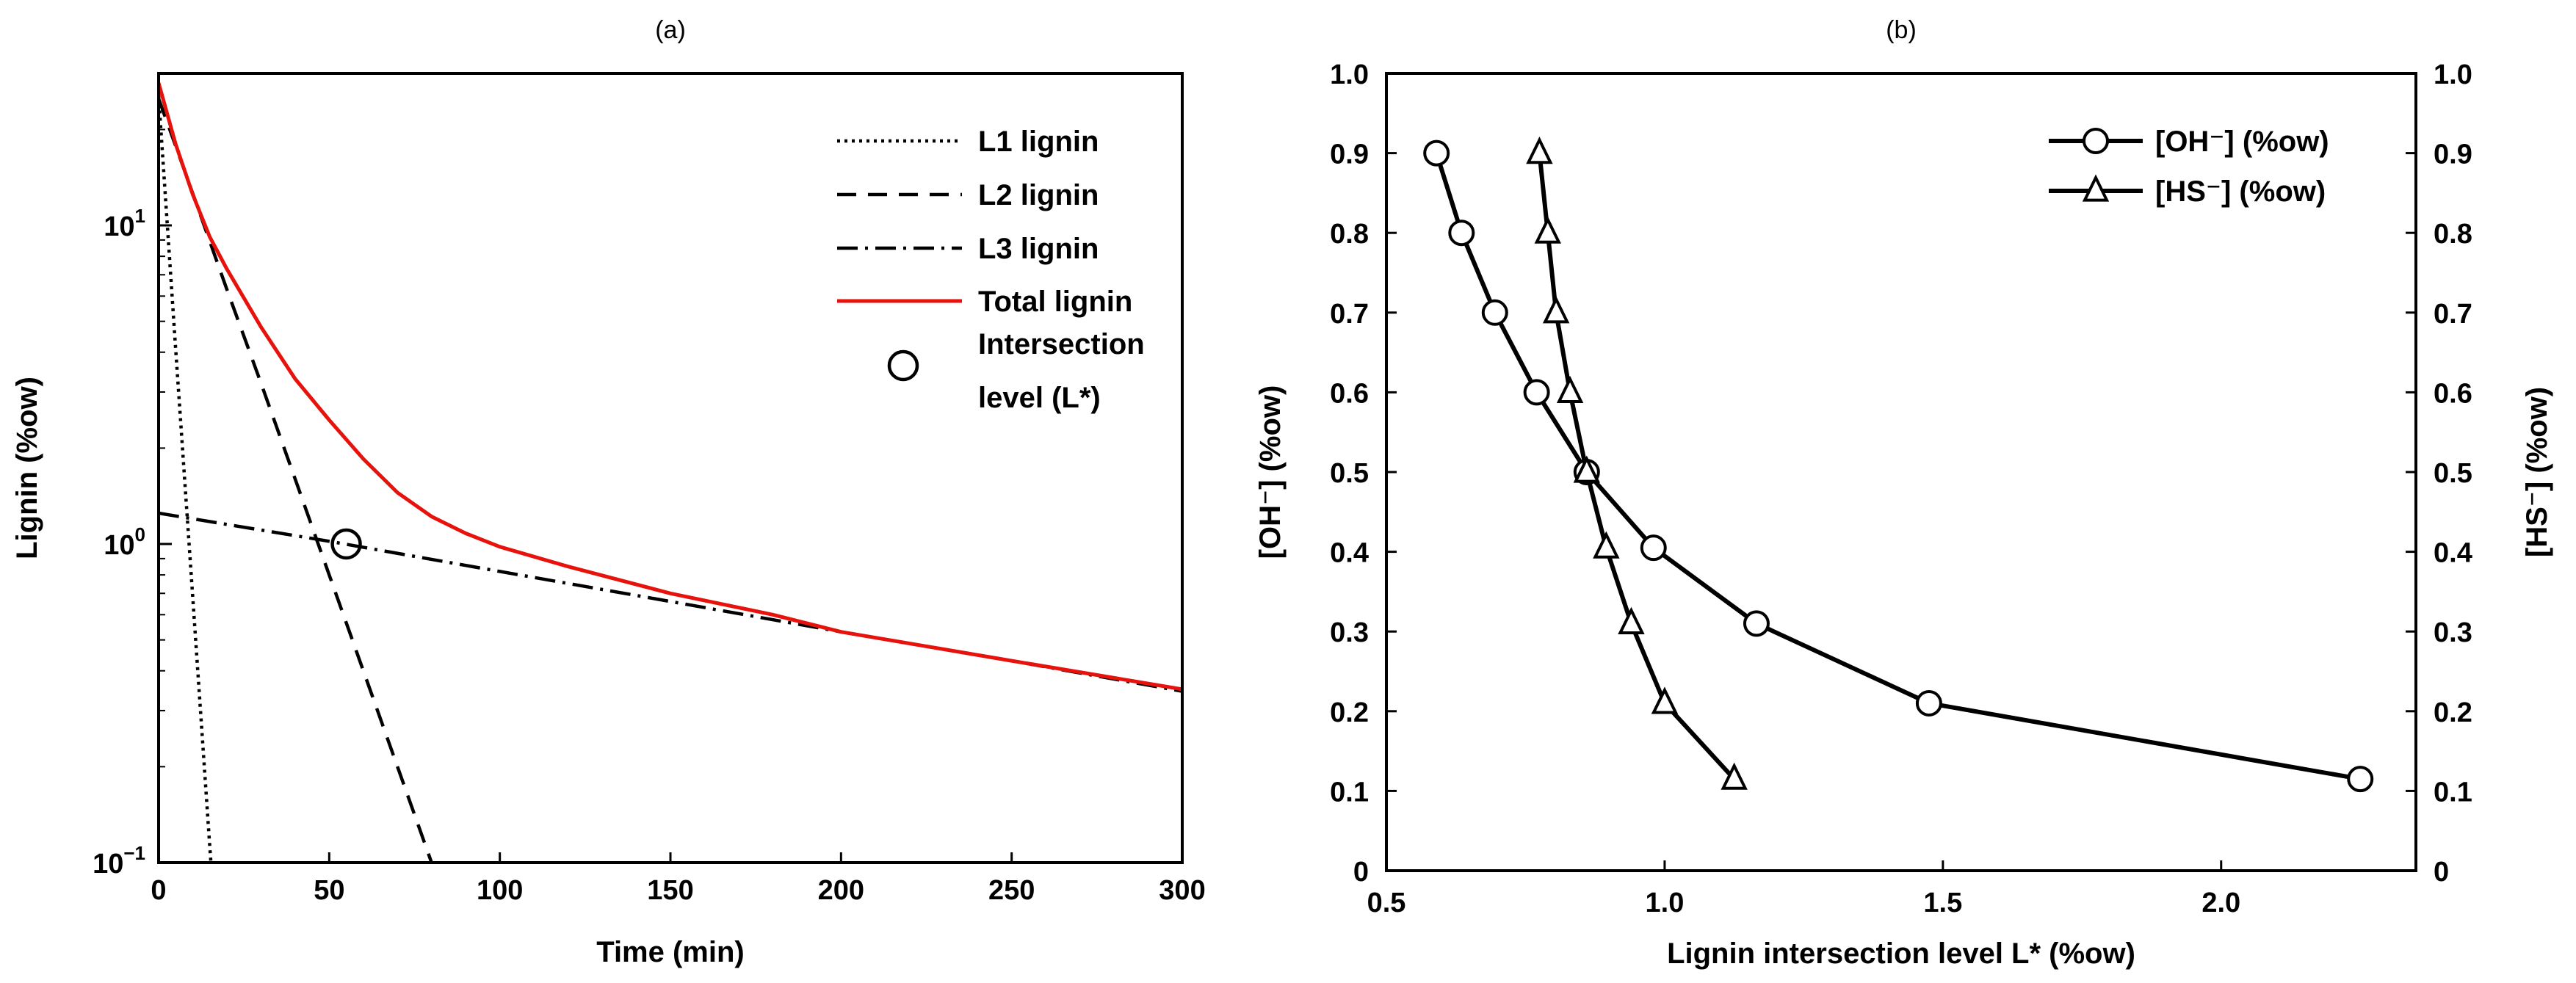 The width and height of the screenshot is (2576, 983). I want to click on x-tick-label: 150, so click(670, 891).